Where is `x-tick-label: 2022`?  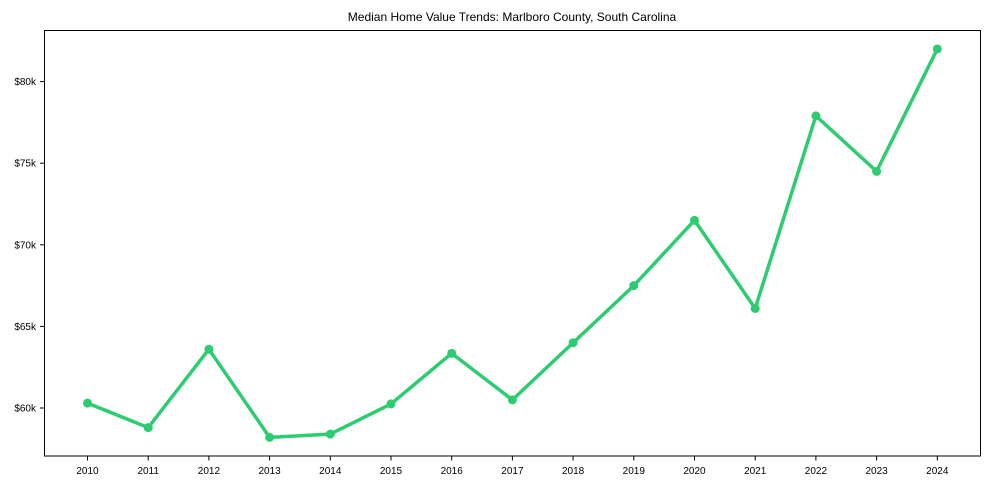 x-tick-label: 2022 is located at coordinates (816, 471).